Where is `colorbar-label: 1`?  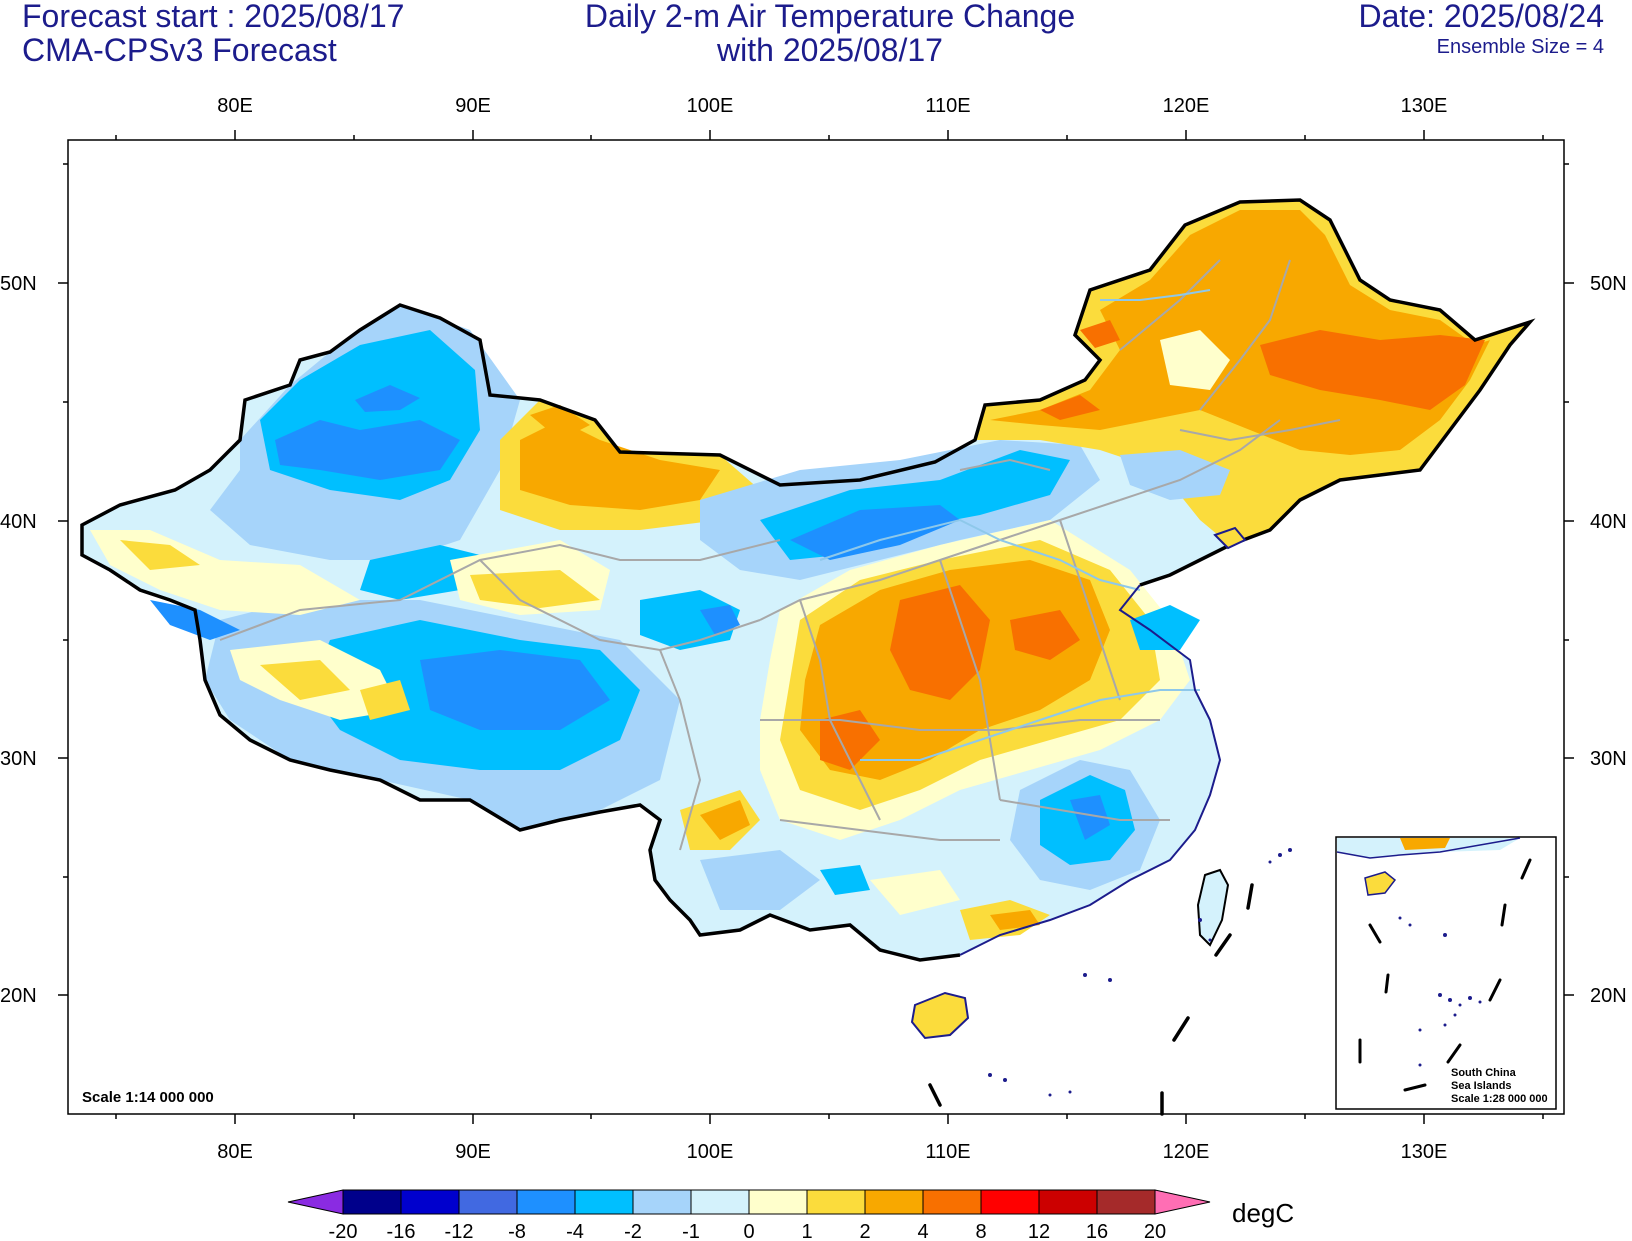
colorbar-label: 1 is located at coordinates (806, 1231).